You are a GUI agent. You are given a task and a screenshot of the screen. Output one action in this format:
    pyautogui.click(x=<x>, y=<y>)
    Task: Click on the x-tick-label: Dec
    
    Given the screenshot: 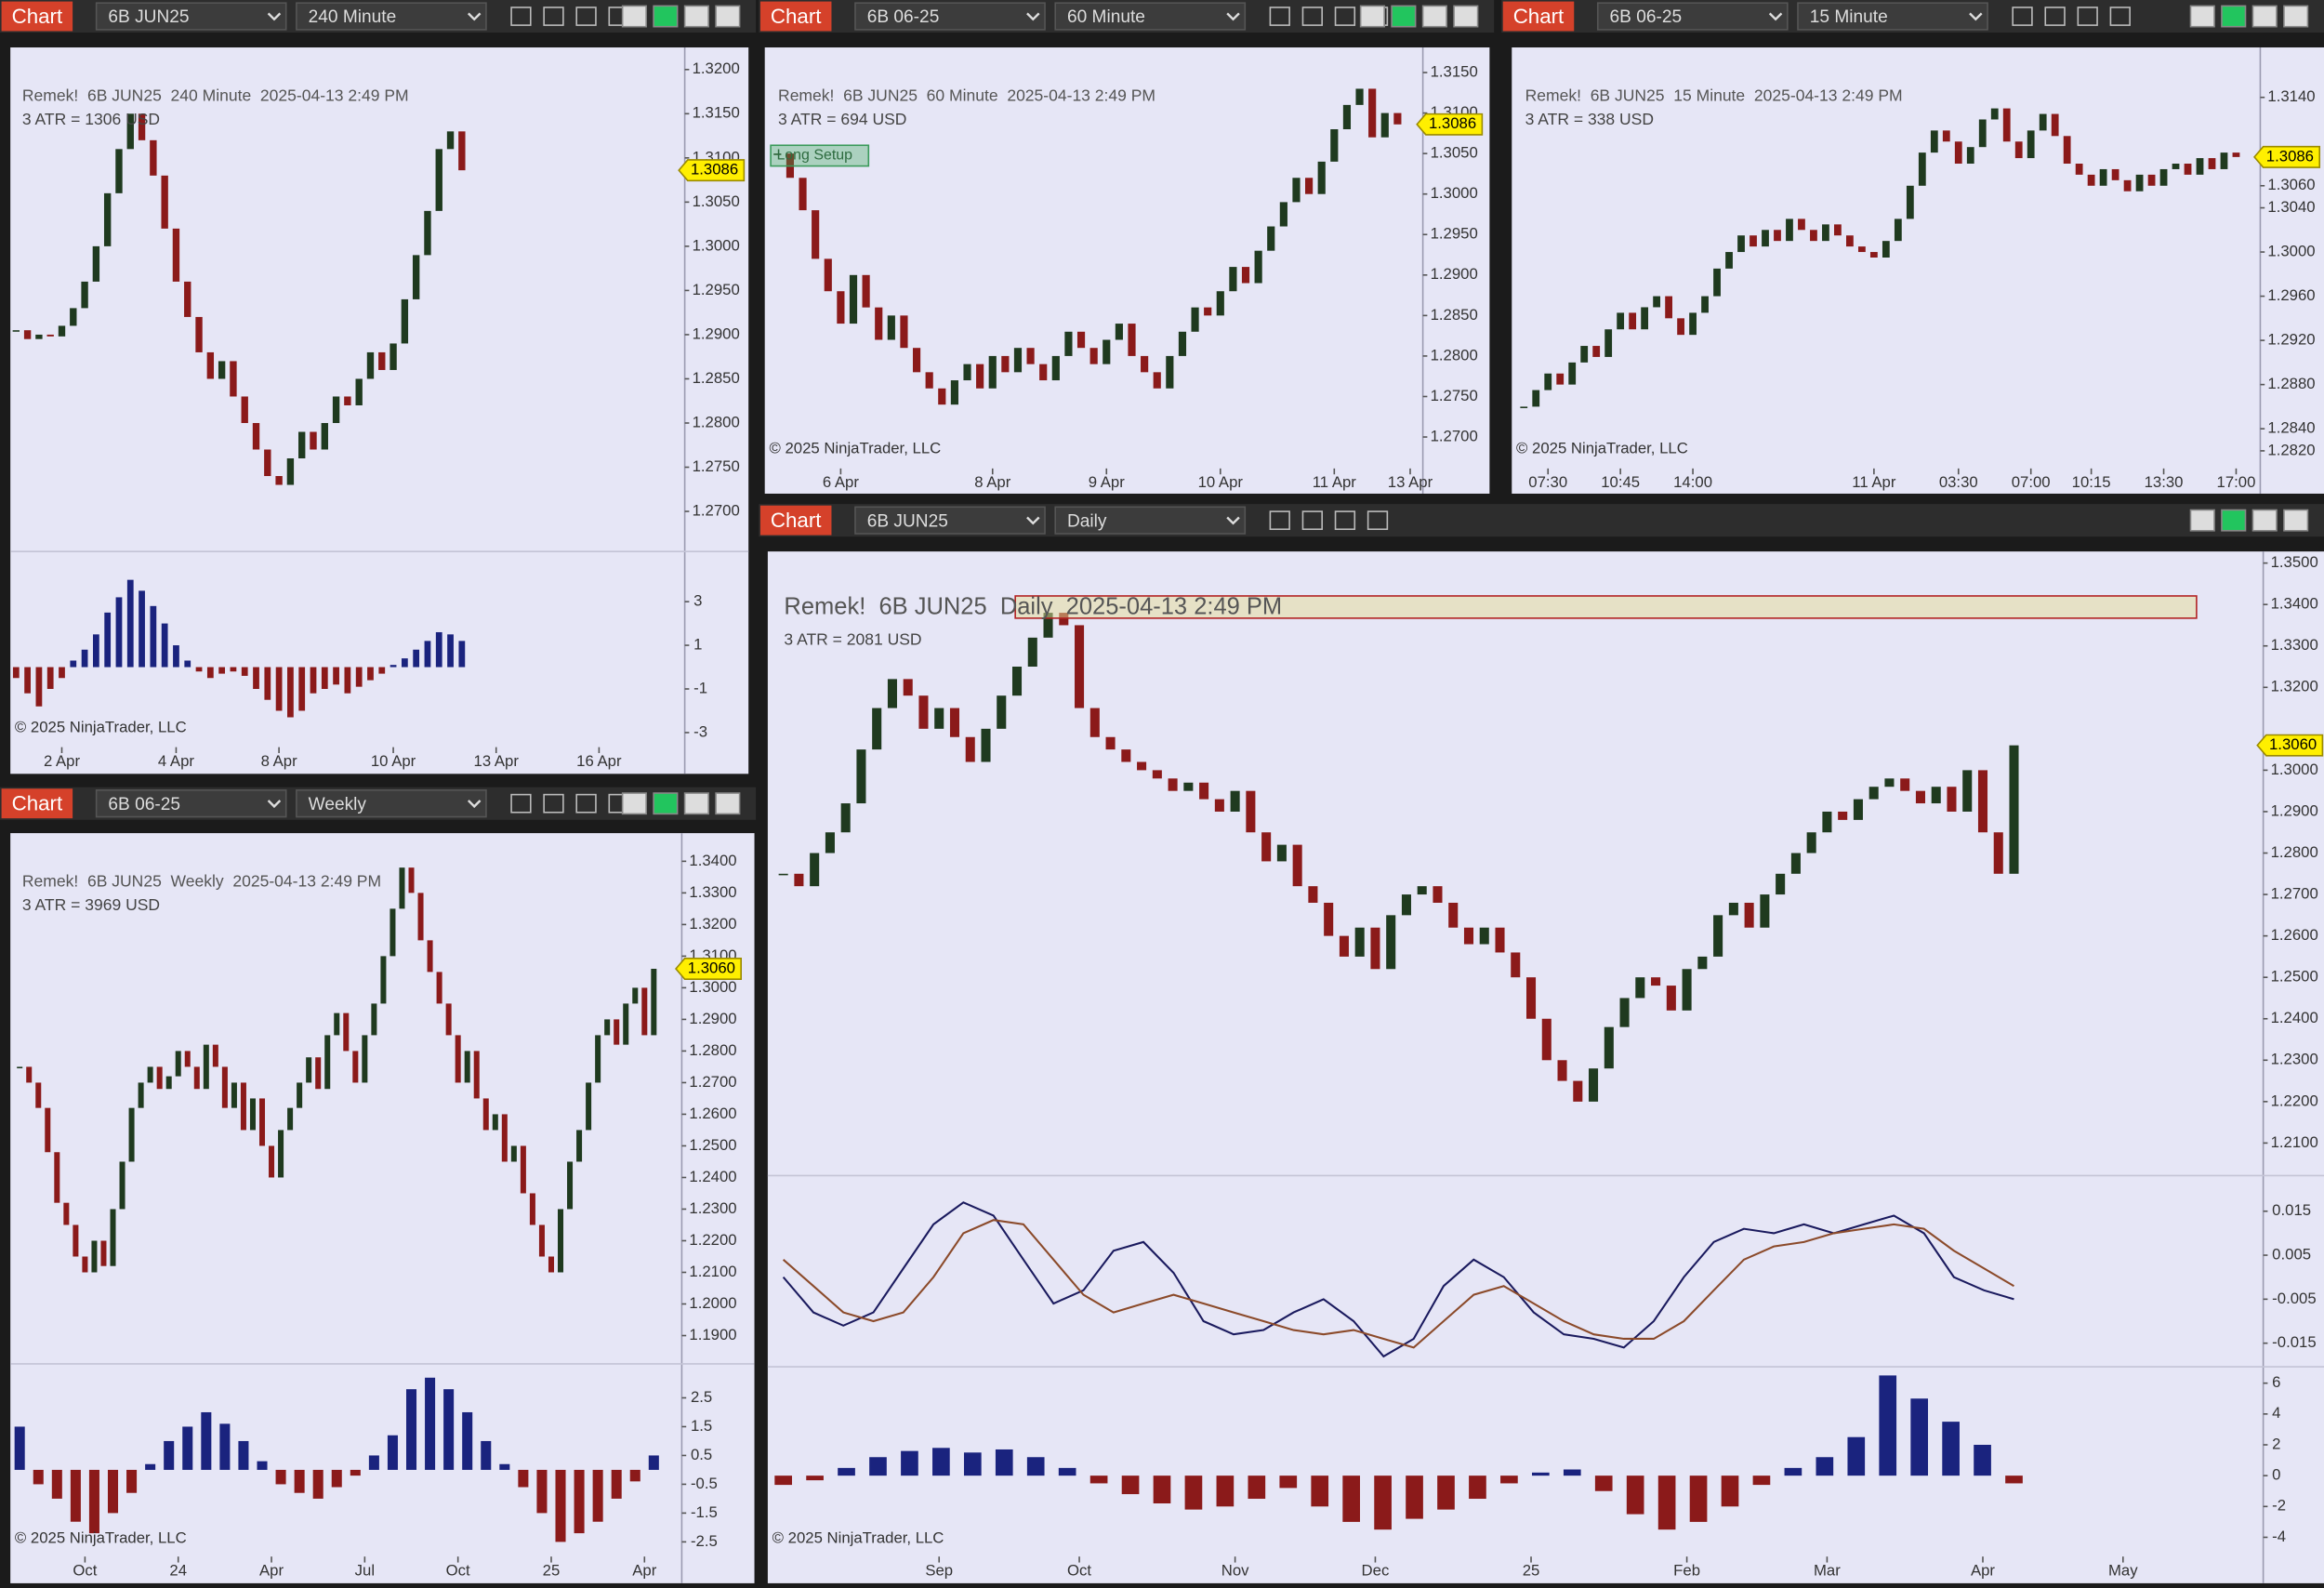 What is the action you would take?
    pyautogui.click(x=1376, y=1571)
    